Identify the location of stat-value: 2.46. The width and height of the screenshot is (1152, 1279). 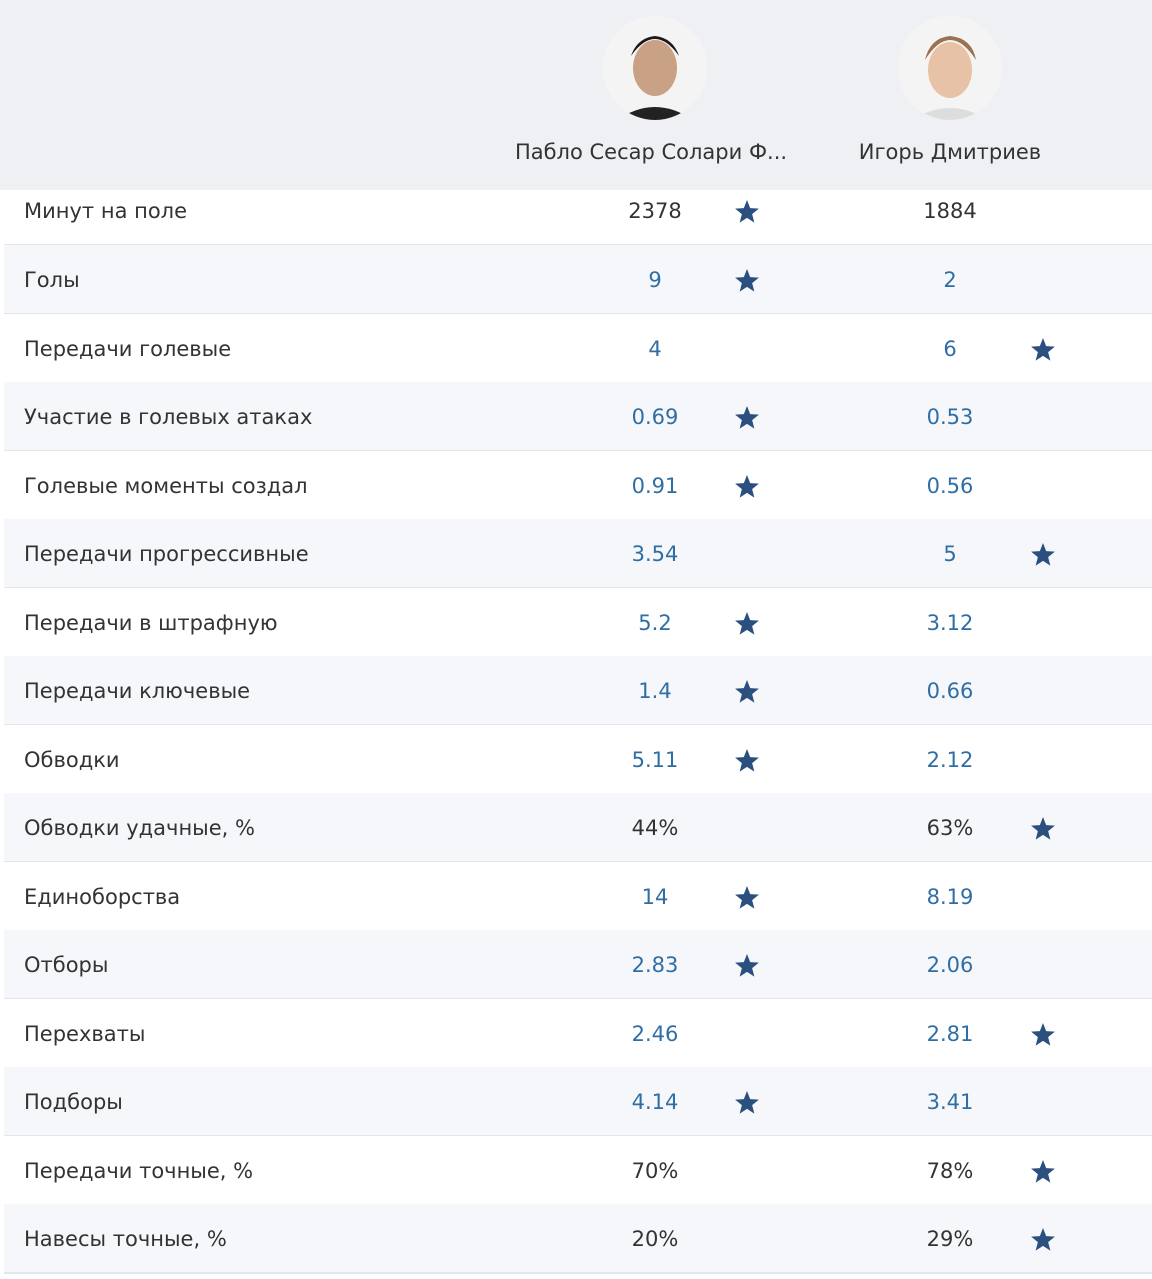
(655, 1033).